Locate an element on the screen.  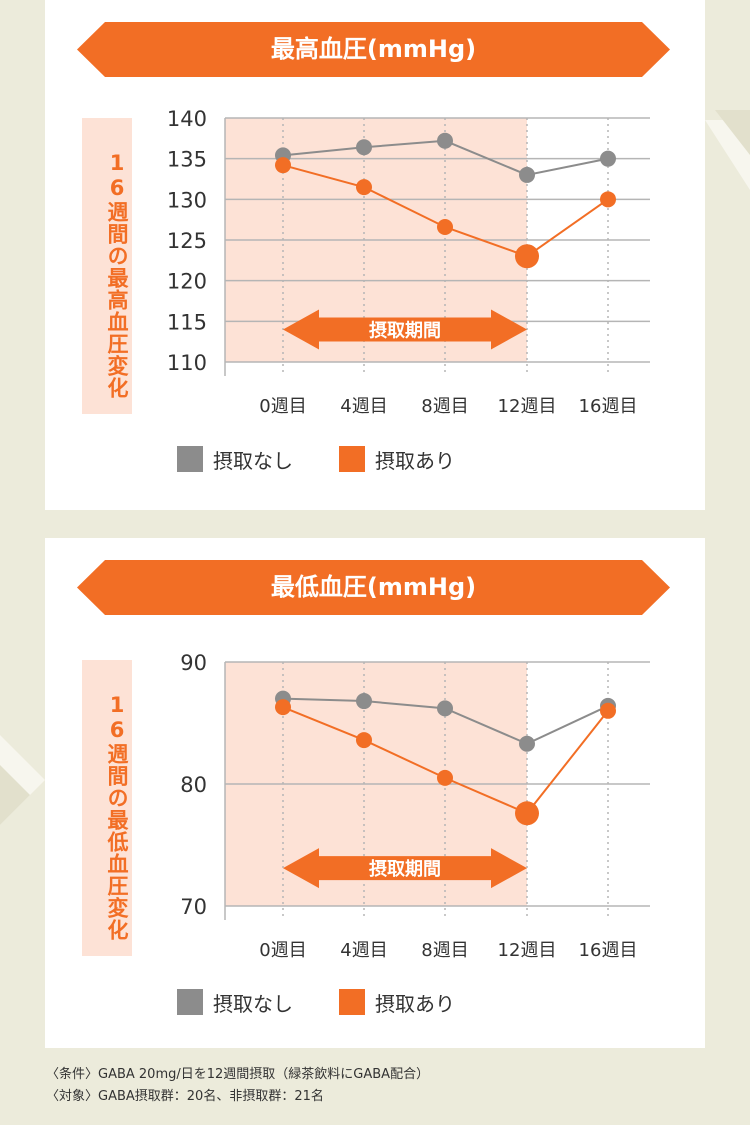
y-tick-label: 135 is located at coordinates (187, 160).